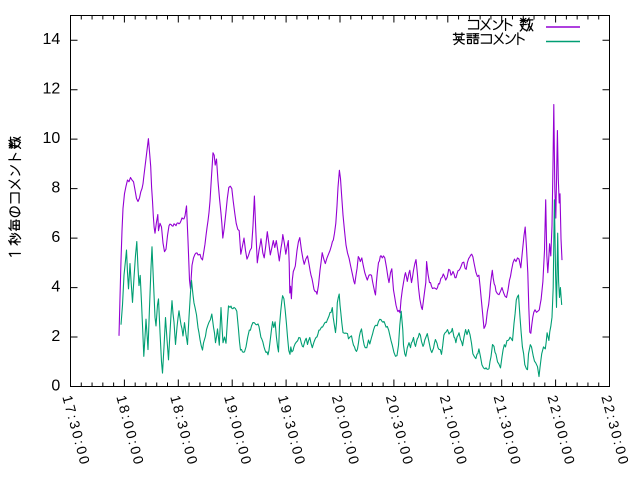  Describe the element at coordinates (52, 138) in the screenshot. I see `svg-text: 10` at that location.